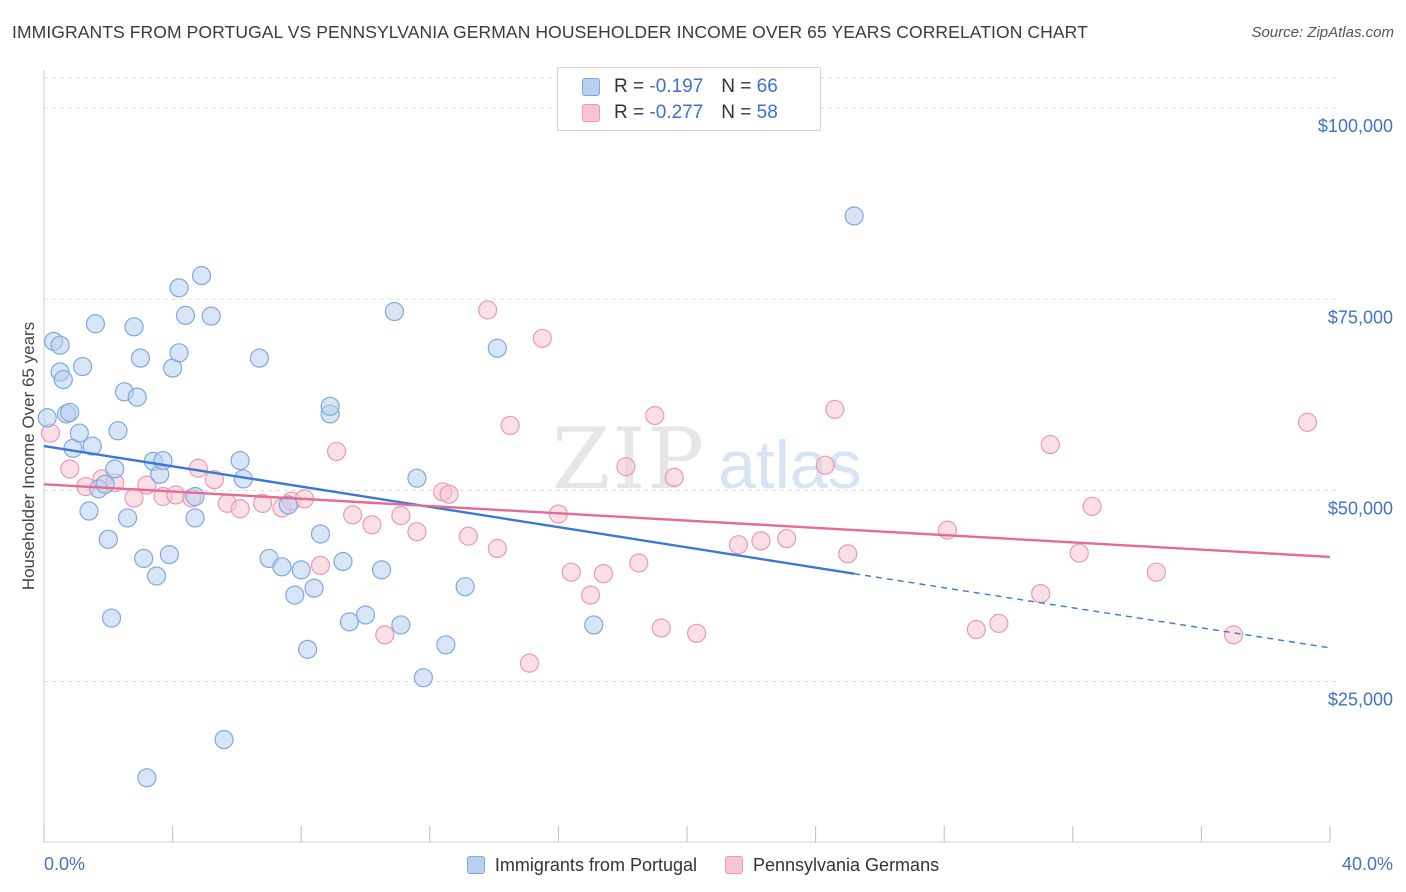 This screenshot has height=892, width=1406. I want to click on legend-label-pa-germans: Pennsylvania Germans, so click(846, 864).